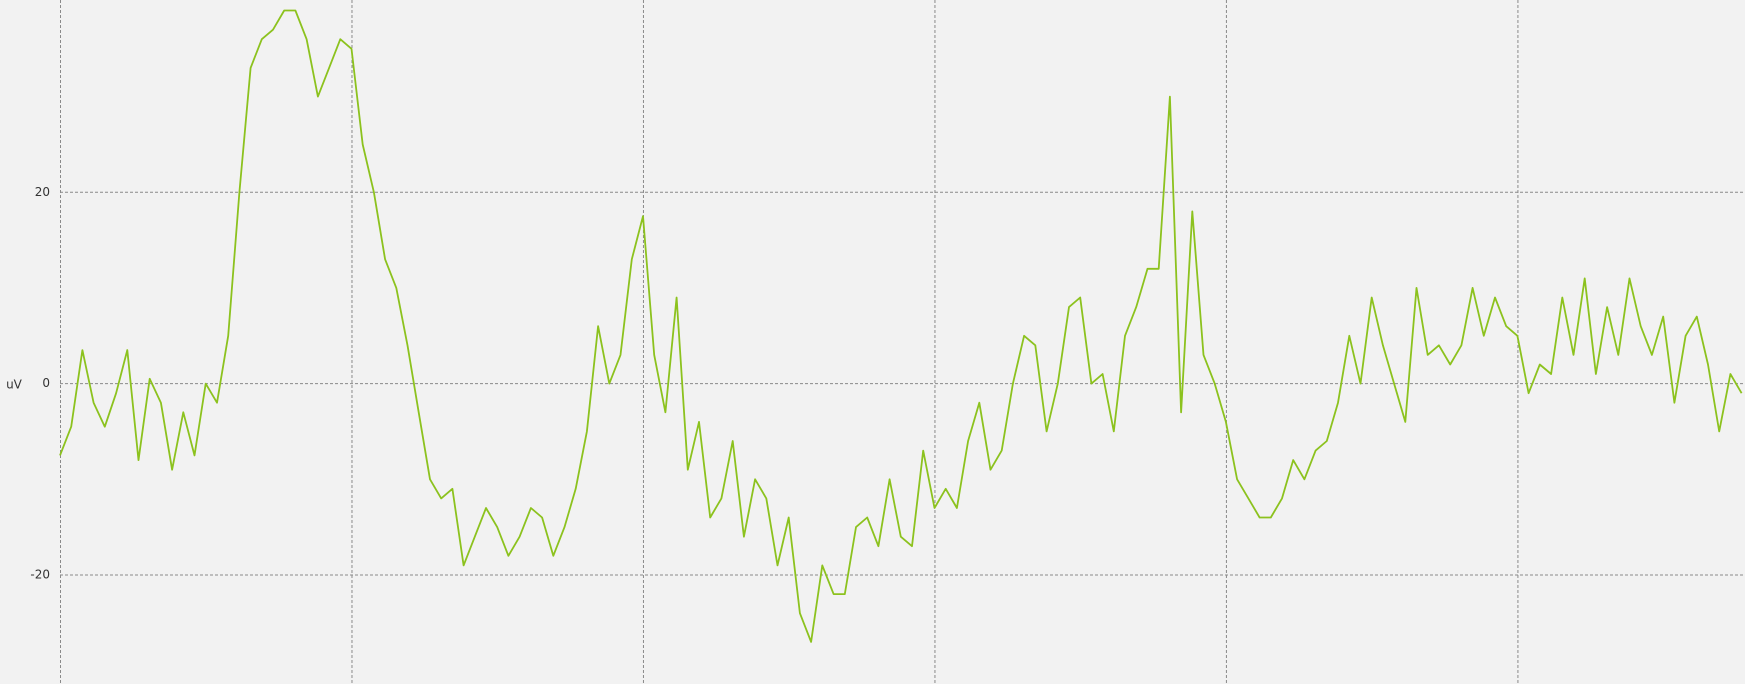  Describe the element at coordinates (40, 574) in the screenshot. I see `y-tick-label: -20` at that location.